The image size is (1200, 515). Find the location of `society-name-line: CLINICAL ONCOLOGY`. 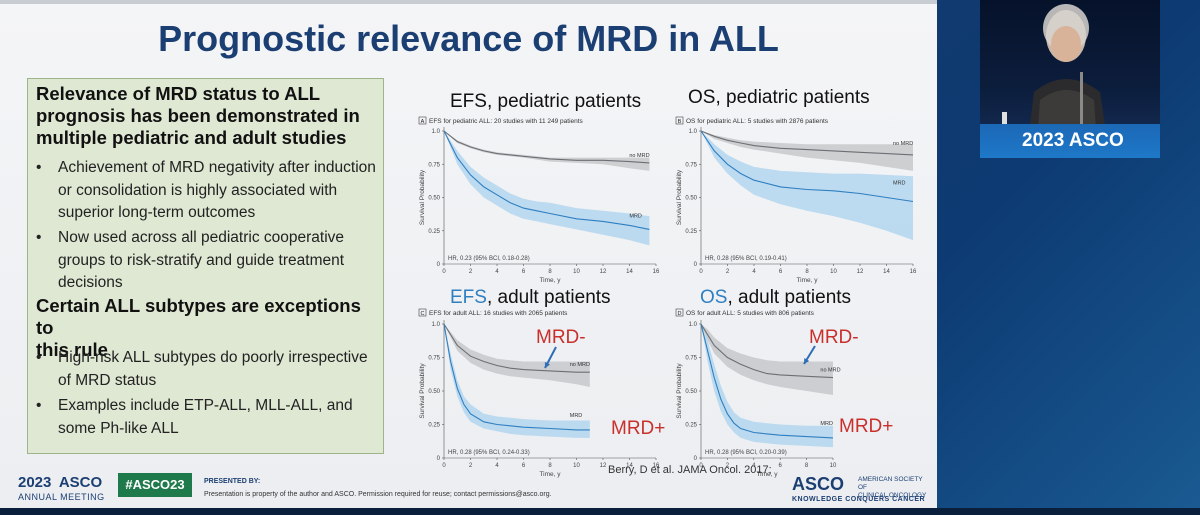

society-name-line: CLINICAL ONCOLOGY is located at coordinates (892, 495).